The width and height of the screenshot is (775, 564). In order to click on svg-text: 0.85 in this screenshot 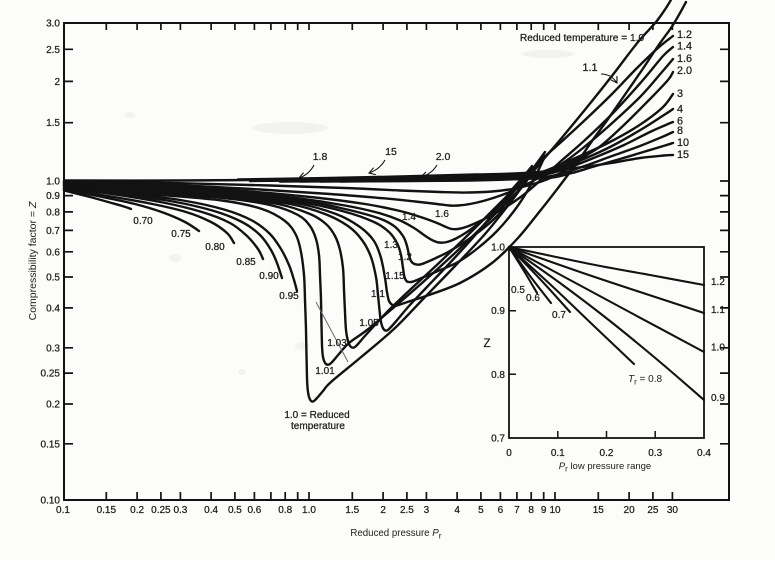, I will do `click(246, 262)`.